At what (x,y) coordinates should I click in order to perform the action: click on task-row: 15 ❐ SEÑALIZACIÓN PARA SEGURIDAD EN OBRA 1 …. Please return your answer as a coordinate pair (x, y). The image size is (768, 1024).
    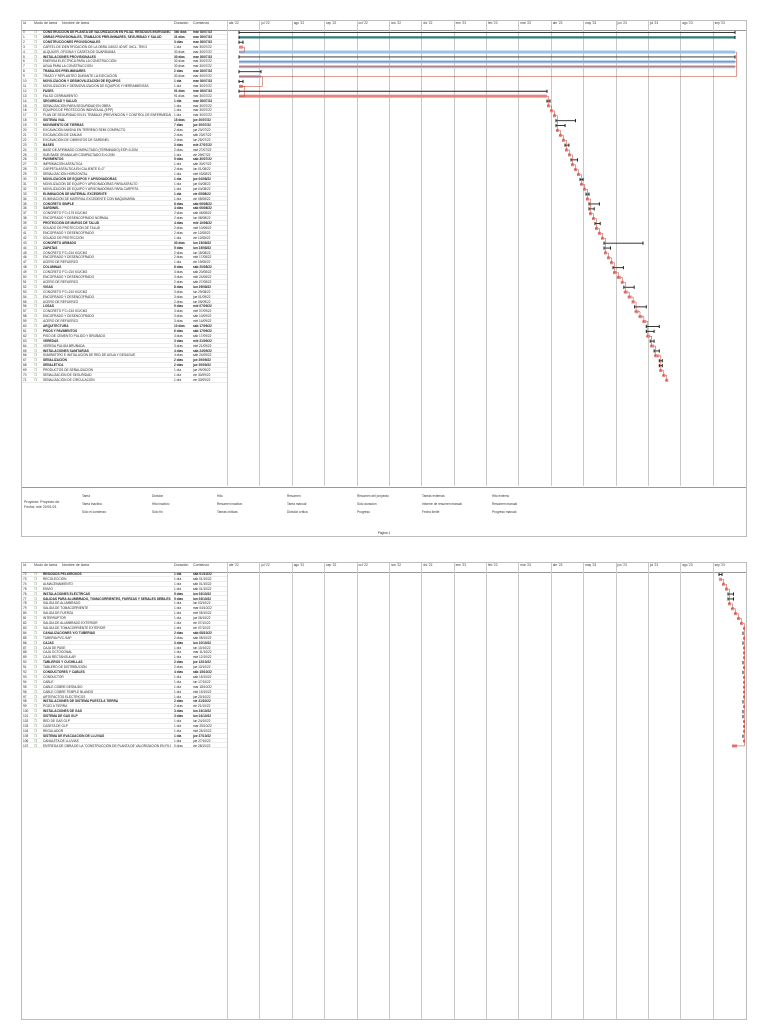
    Looking at the image, I should click on (124, 106).